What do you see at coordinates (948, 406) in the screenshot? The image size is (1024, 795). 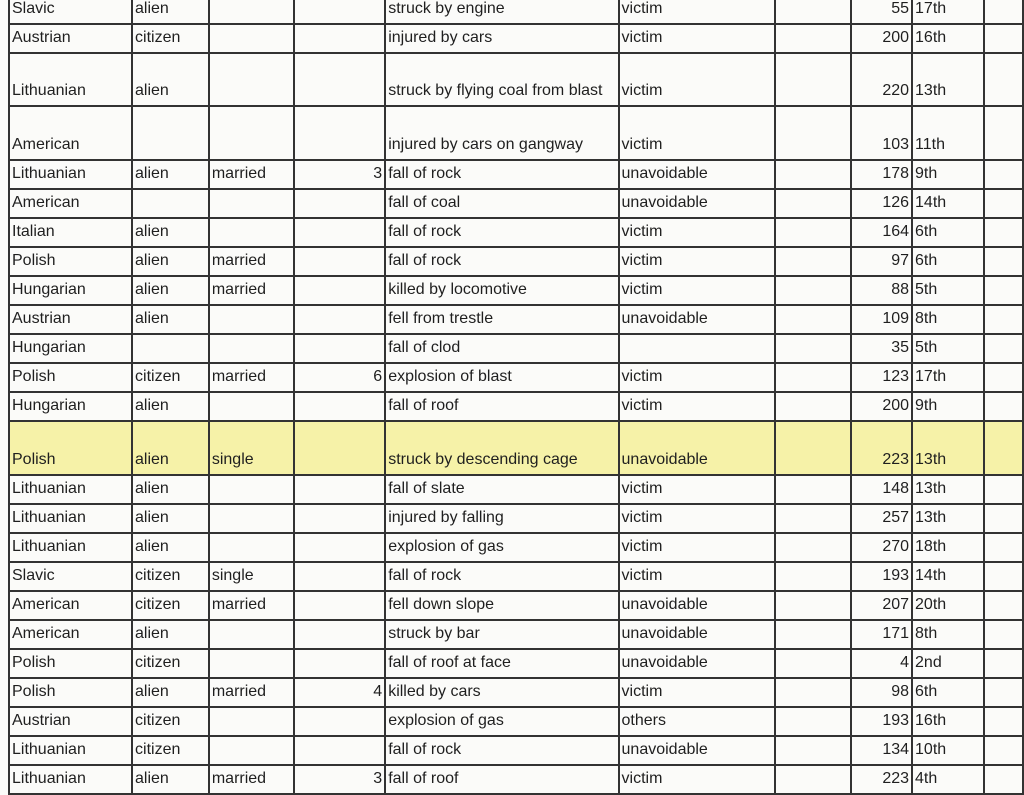 I see `ordinal-cell: 9th` at bounding box center [948, 406].